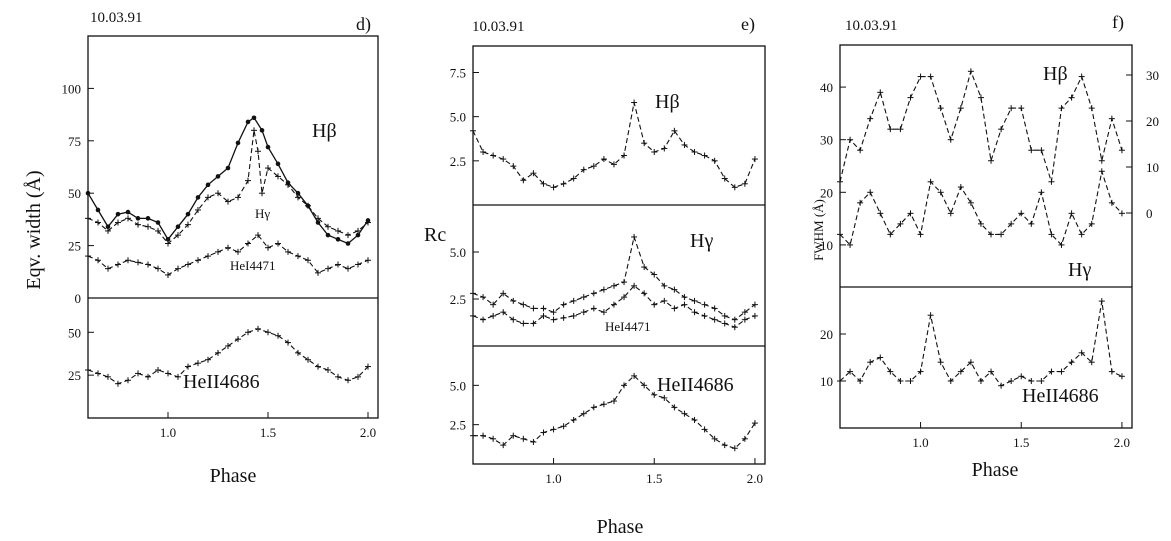 Image resolution: width=1171 pixels, height=541 pixels. What do you see at coordinates (920, 442) in the screenshot?
I see `x-tick-label: 1.0` at bounding box center [920, 442].